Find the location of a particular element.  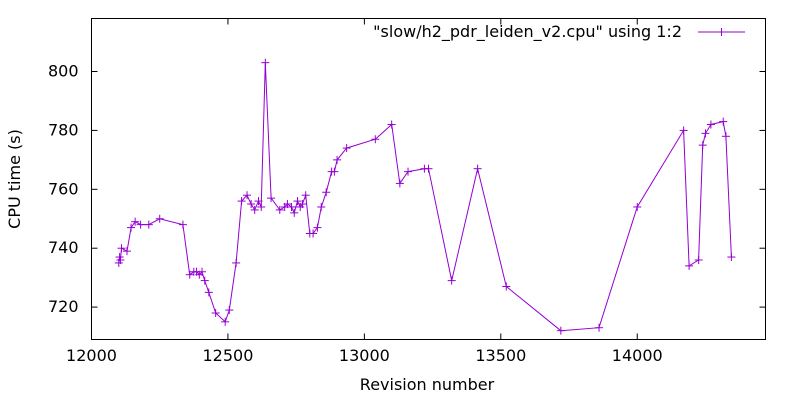

legend: "slow/h2_pdr_leiden_v2.cpu" using 1:2 is located at coordinates (559, 32).